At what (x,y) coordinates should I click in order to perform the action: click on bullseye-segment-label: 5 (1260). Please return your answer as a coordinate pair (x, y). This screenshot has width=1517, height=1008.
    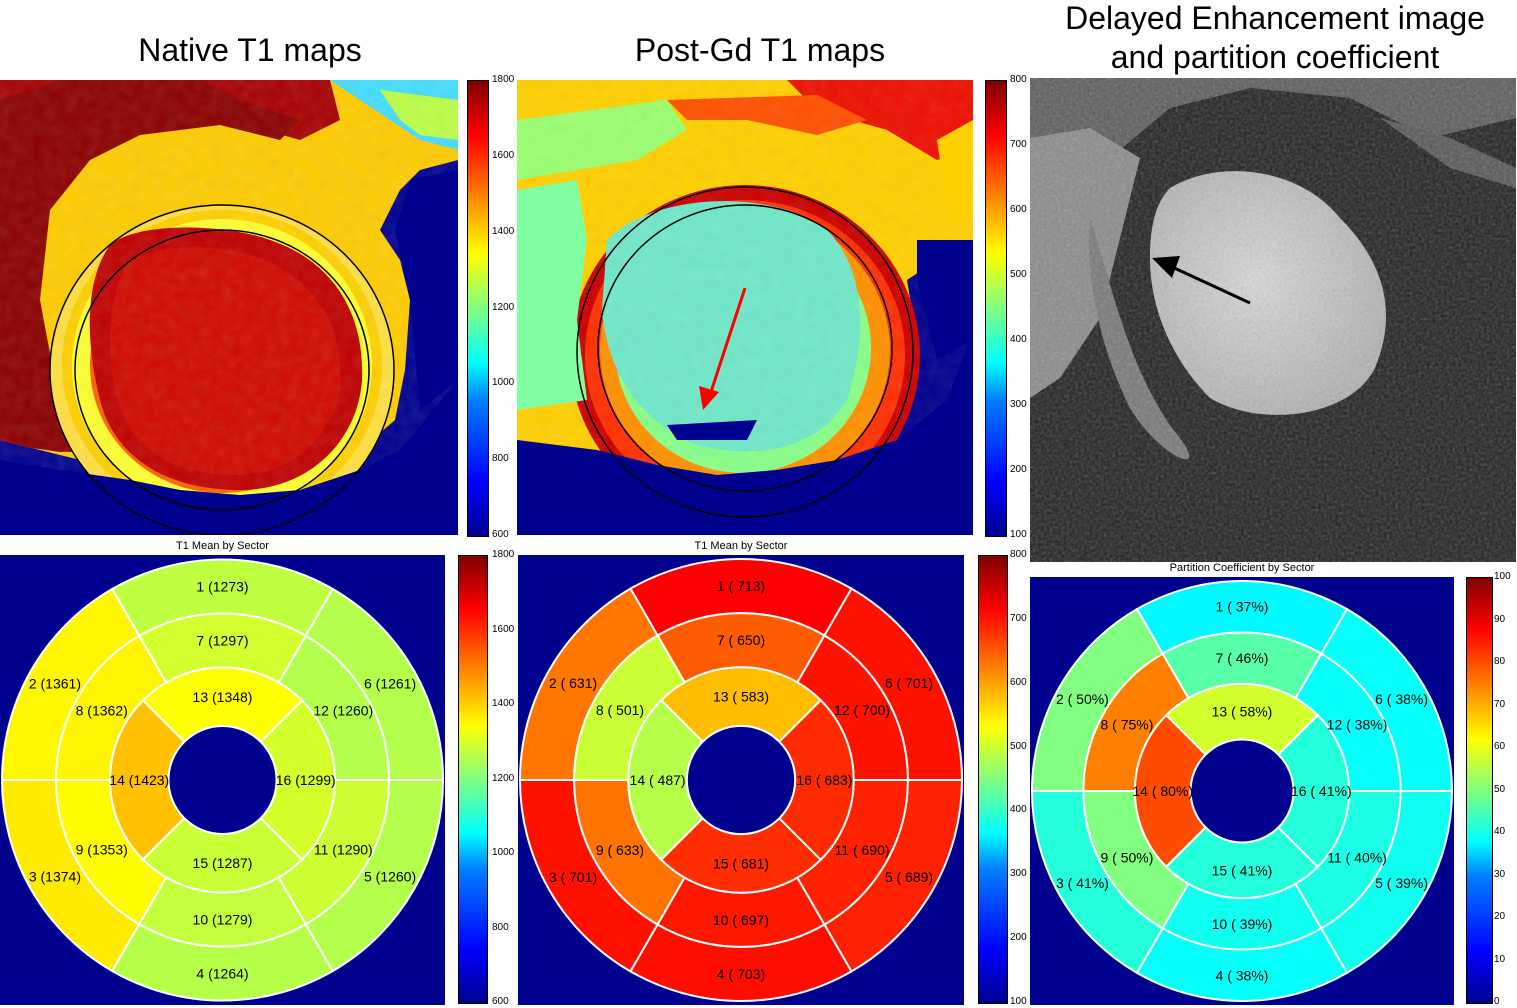
    Looking at the image, I should click on (390, 877).